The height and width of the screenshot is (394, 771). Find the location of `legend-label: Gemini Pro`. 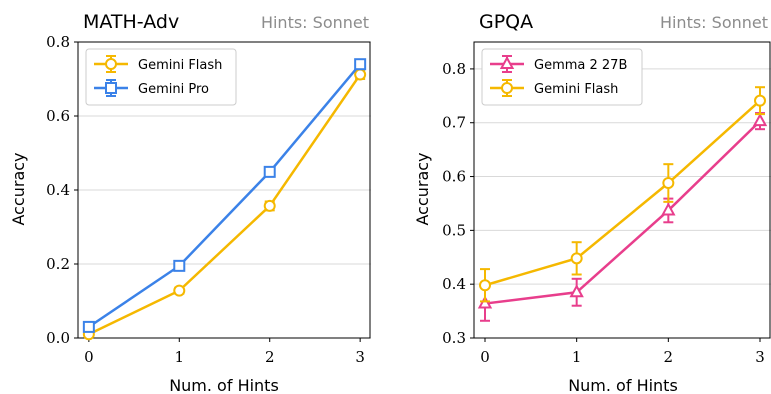

legend-label: Gemini Pro is located at coordinates (173, 89).